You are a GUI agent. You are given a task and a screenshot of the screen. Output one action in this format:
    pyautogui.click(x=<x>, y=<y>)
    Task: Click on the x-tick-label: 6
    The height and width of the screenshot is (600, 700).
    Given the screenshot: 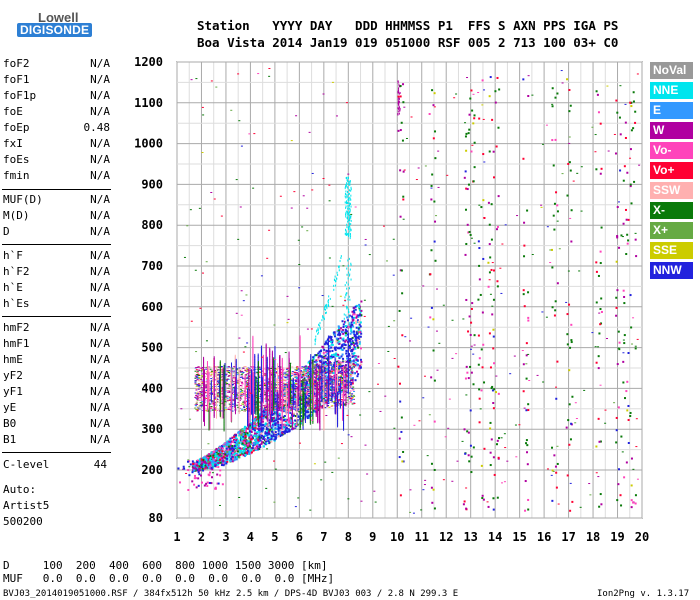 What is the action you would take?
    pyautogui.click(x=299, y=537)
    